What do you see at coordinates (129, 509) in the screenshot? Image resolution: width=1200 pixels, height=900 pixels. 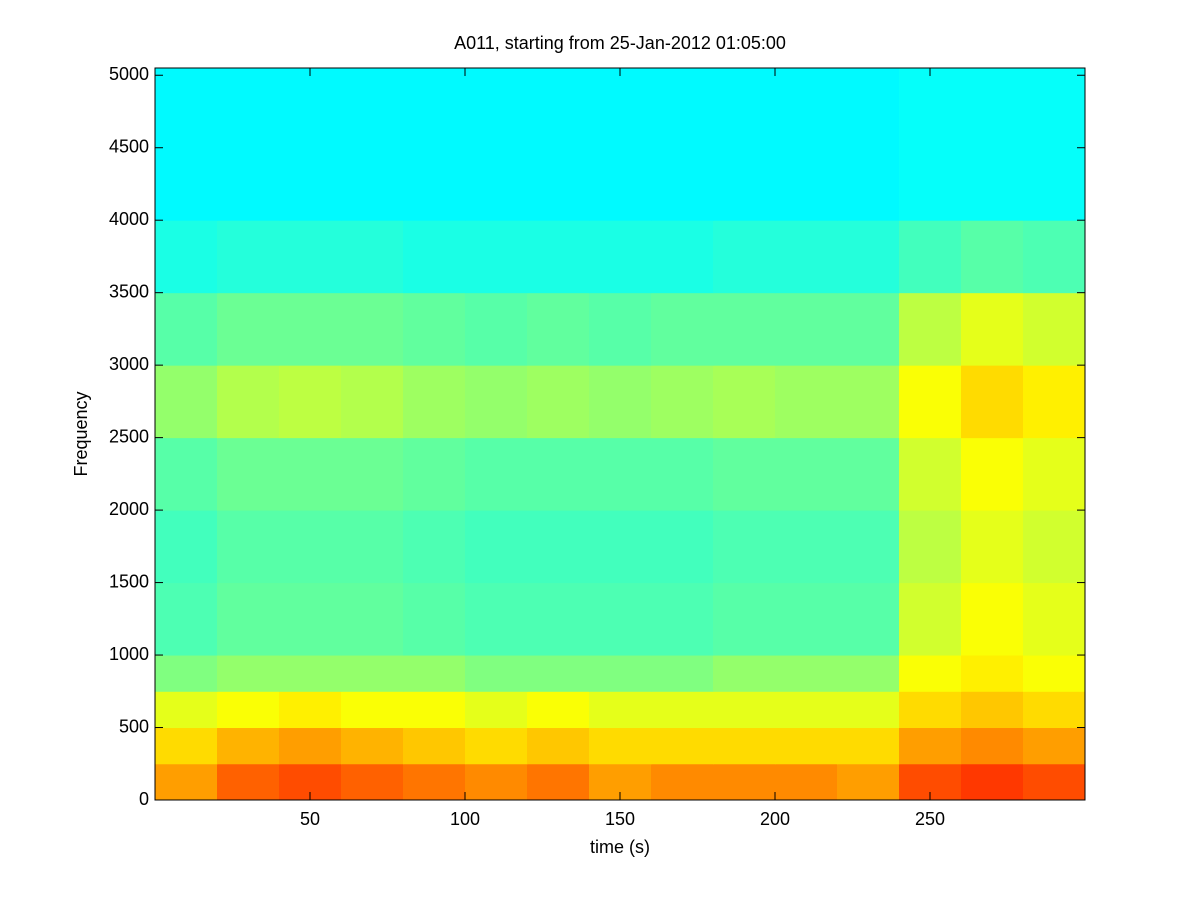 I see `y-tick-label: 2000` at bounding box center [129, 509].